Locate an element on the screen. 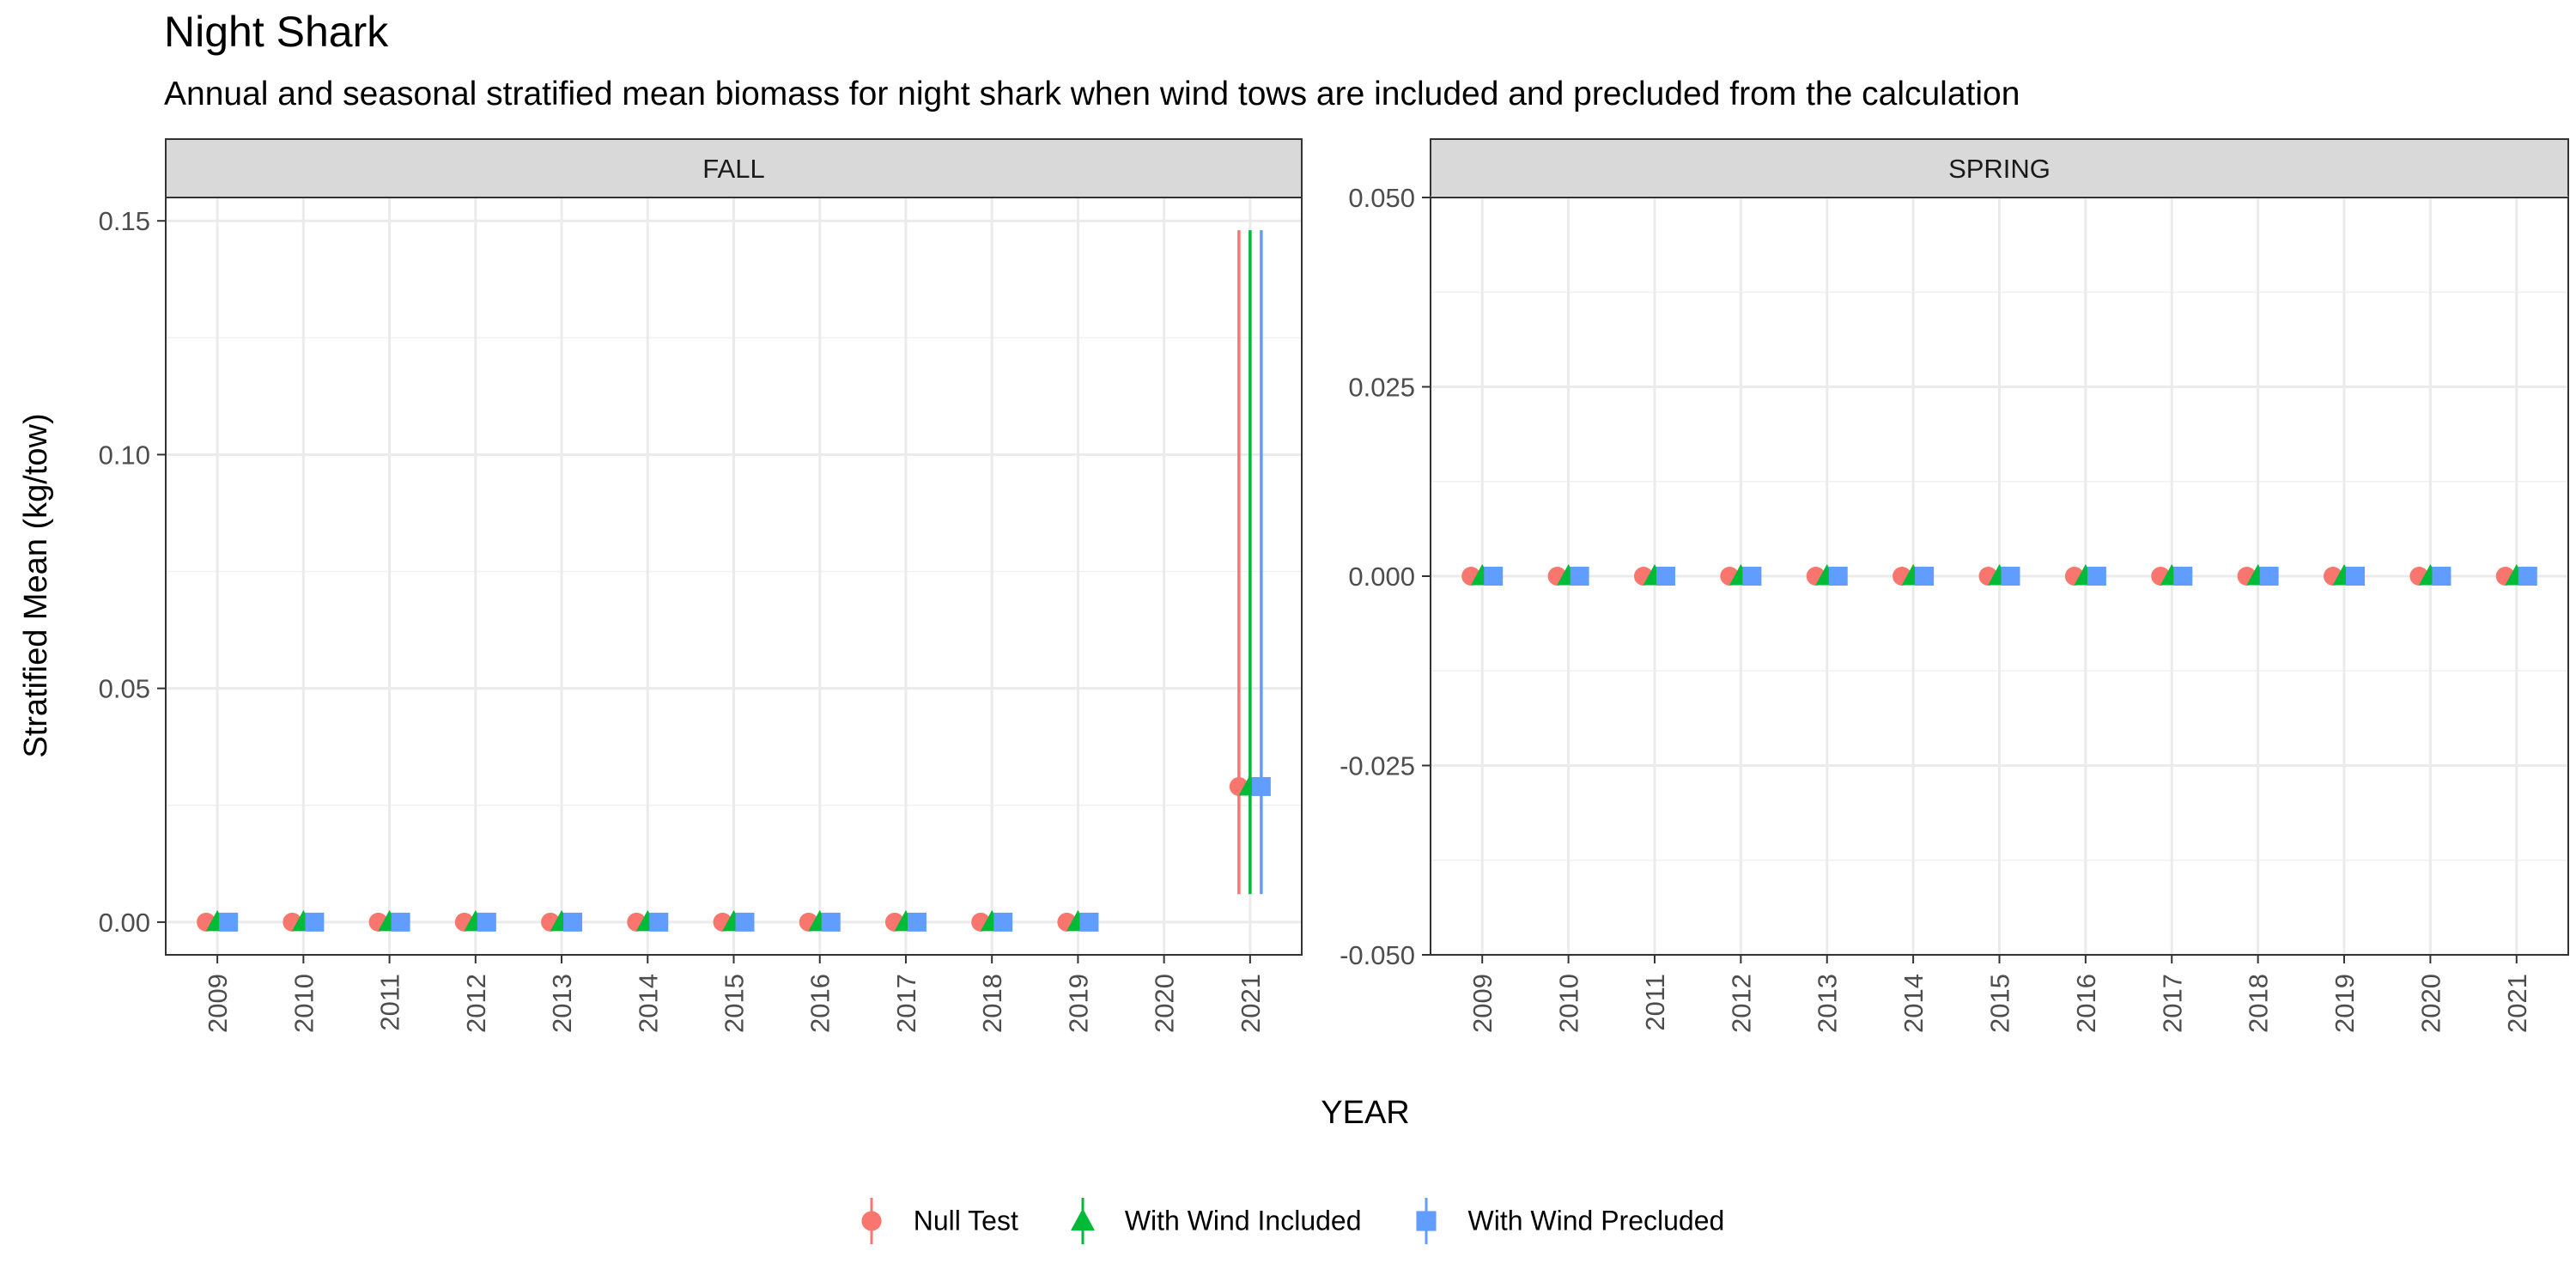 The image size is (2576, 1288). y-tick-label: 0.15 is located at coordinates (124, 221).